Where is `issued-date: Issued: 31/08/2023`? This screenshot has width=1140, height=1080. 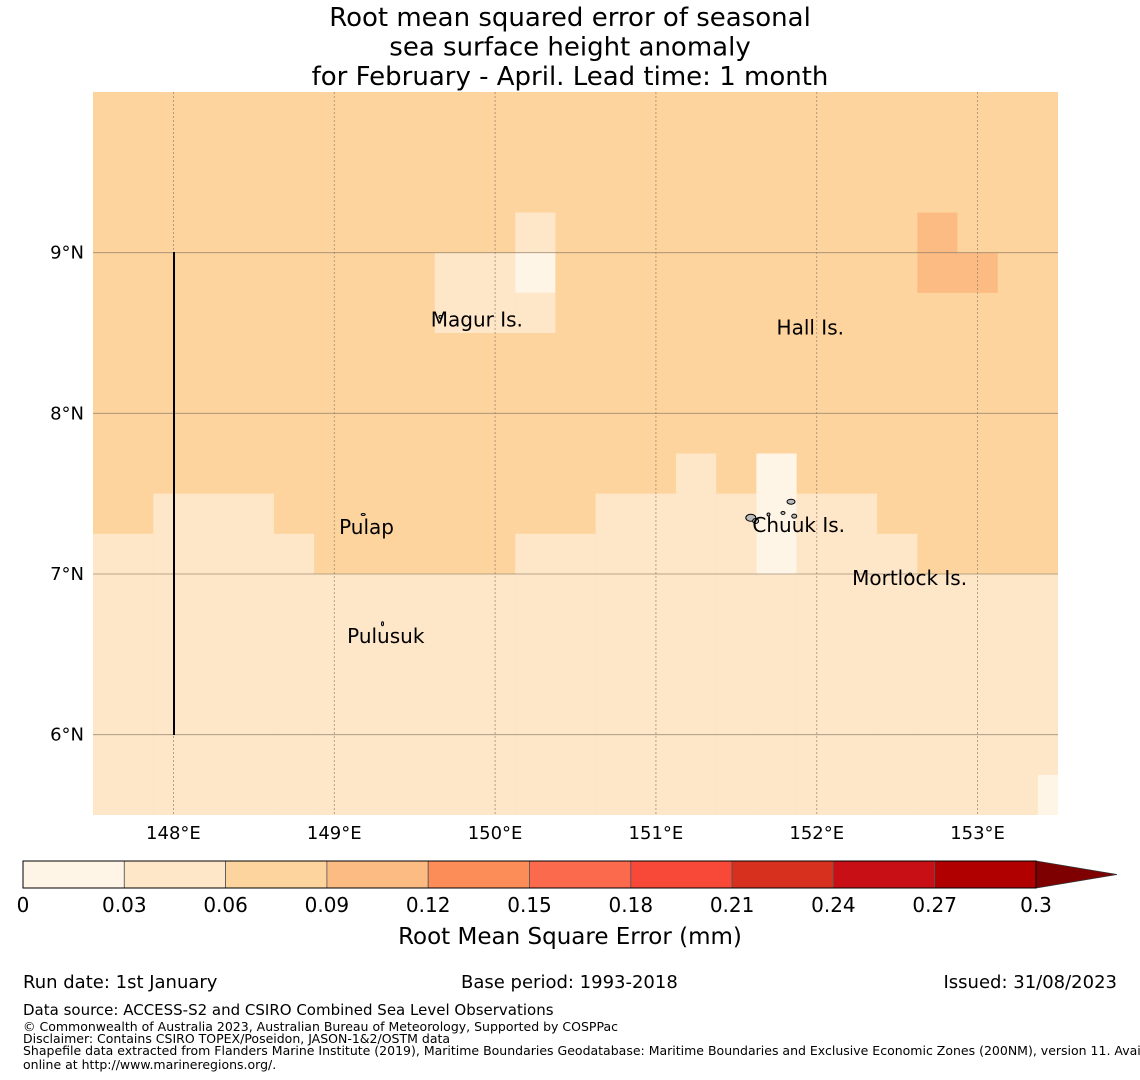 issued-date: Issued: 31/08/2023 is located at coordinates (1030, 982).